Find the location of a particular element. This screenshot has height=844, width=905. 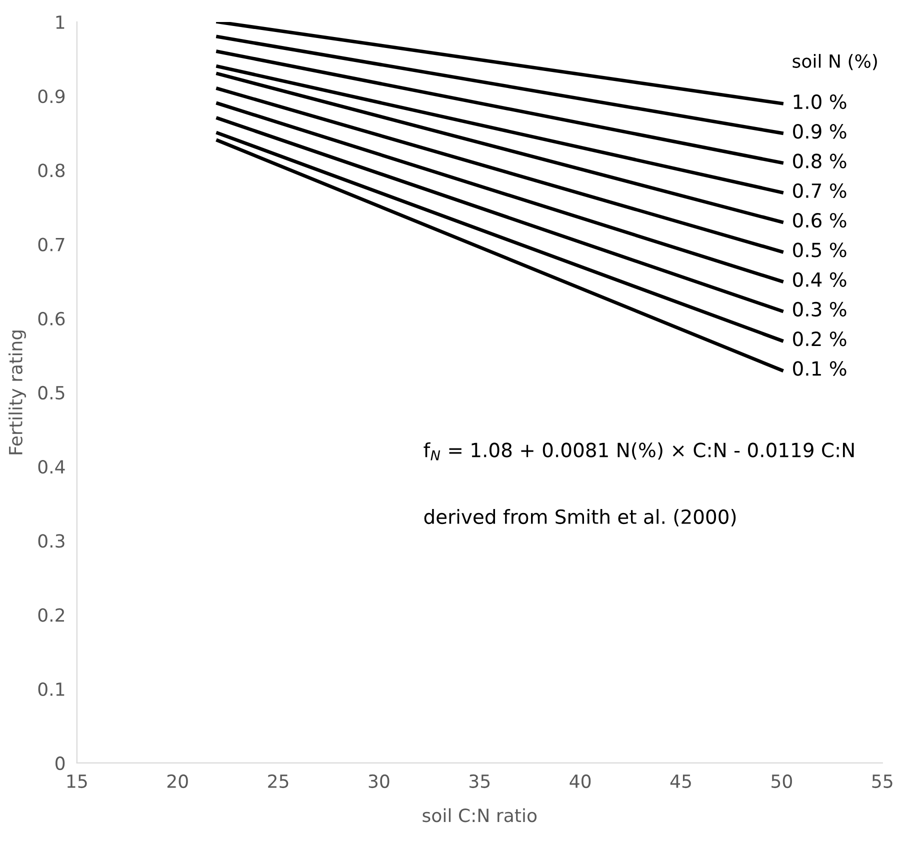

x-tick-label: 35 is located at coordinates (480, 781).